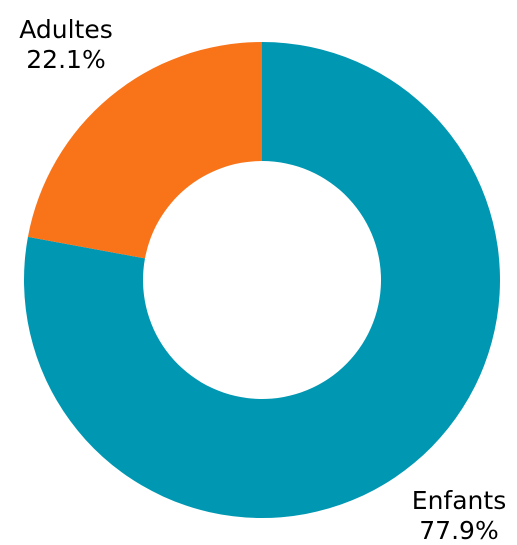 This screenshot has height=545, width=517. I want to click on slice-label-enfants-percent: 77.9%, so click(458, 530).